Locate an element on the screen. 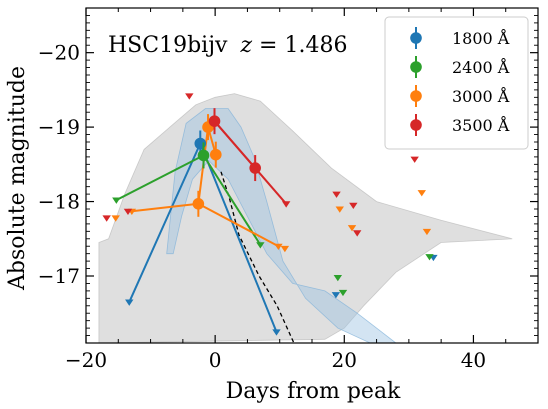 The image size is (548, 409). redshift-symbol: z is located at coordinates (245, 45).